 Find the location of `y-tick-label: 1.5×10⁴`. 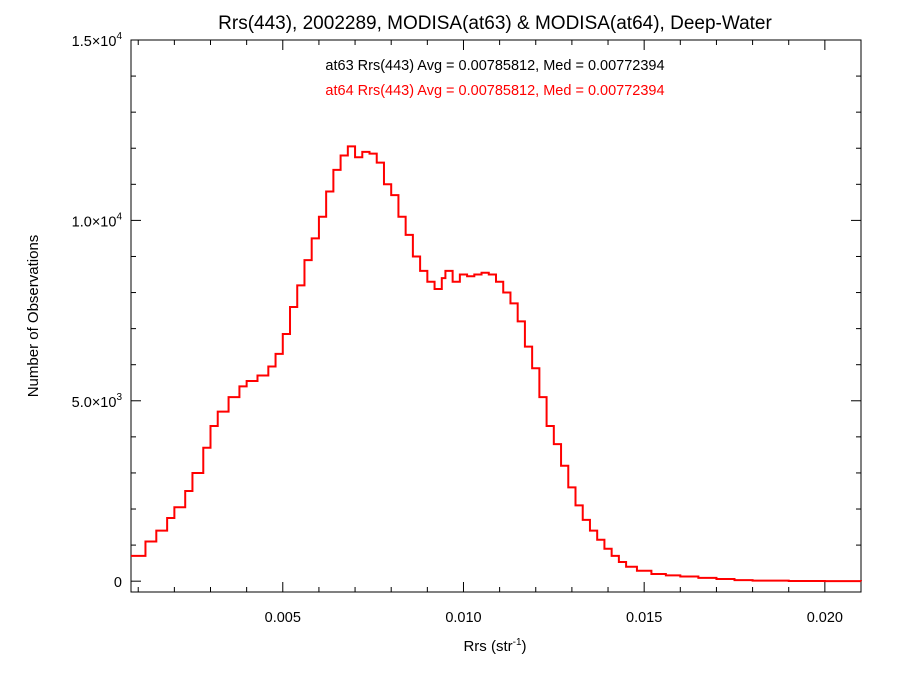

y-tick-label: 1.5×10⁴ is located at coordinates (97, 40).